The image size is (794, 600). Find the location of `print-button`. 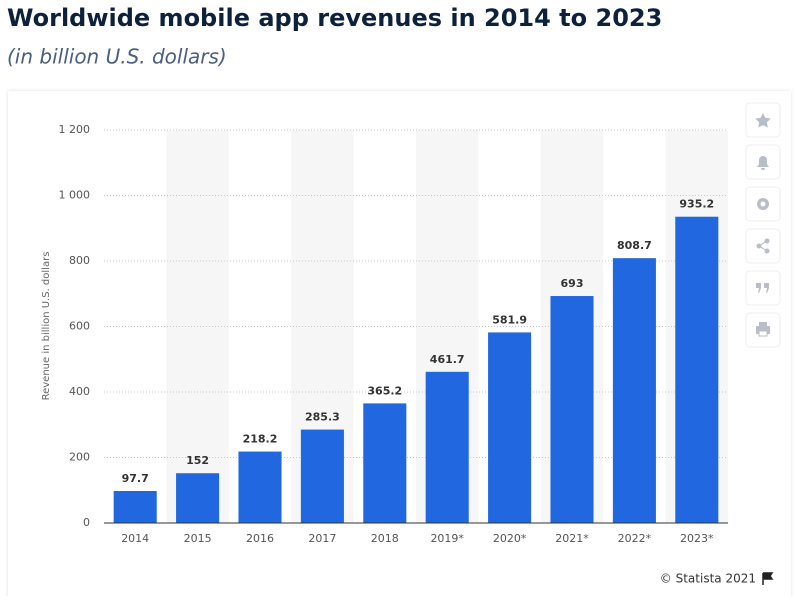

print-button is located at coordinates (763, 330).